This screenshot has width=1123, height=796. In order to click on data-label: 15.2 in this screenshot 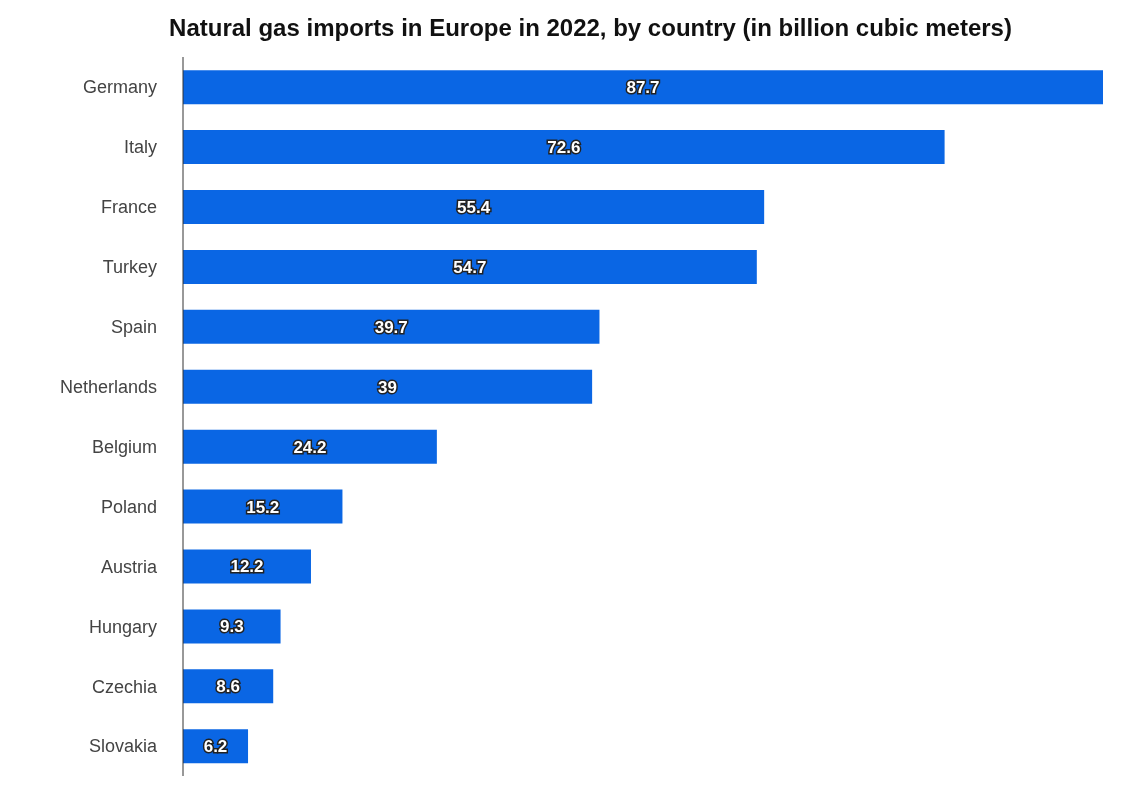, I will do `click(263, 507)`.